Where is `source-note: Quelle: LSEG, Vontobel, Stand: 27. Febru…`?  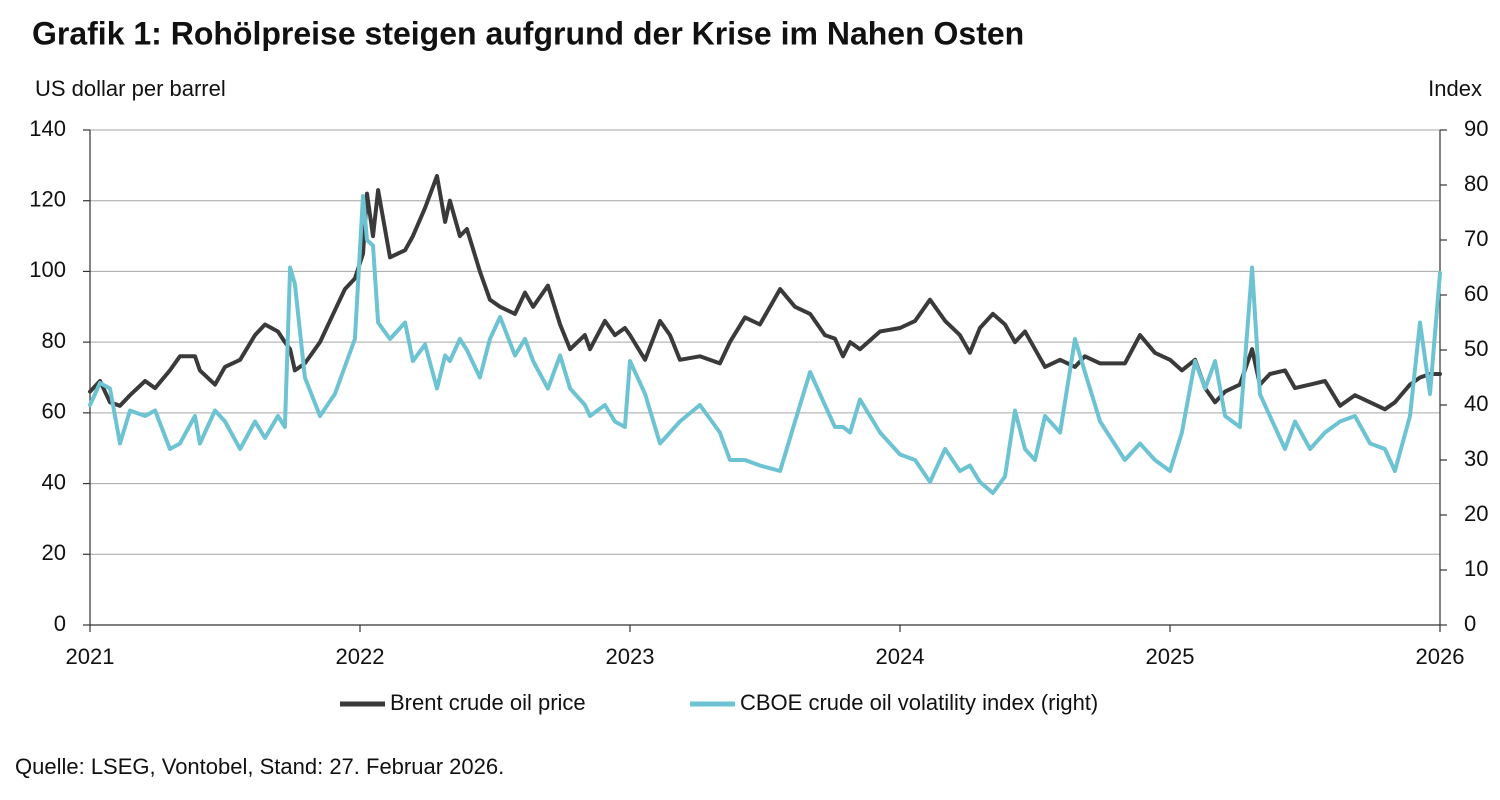
source-note: Quelle: LSEG, Vontobel, Stand: 27. Febru… is located at coordinates (259, 766).